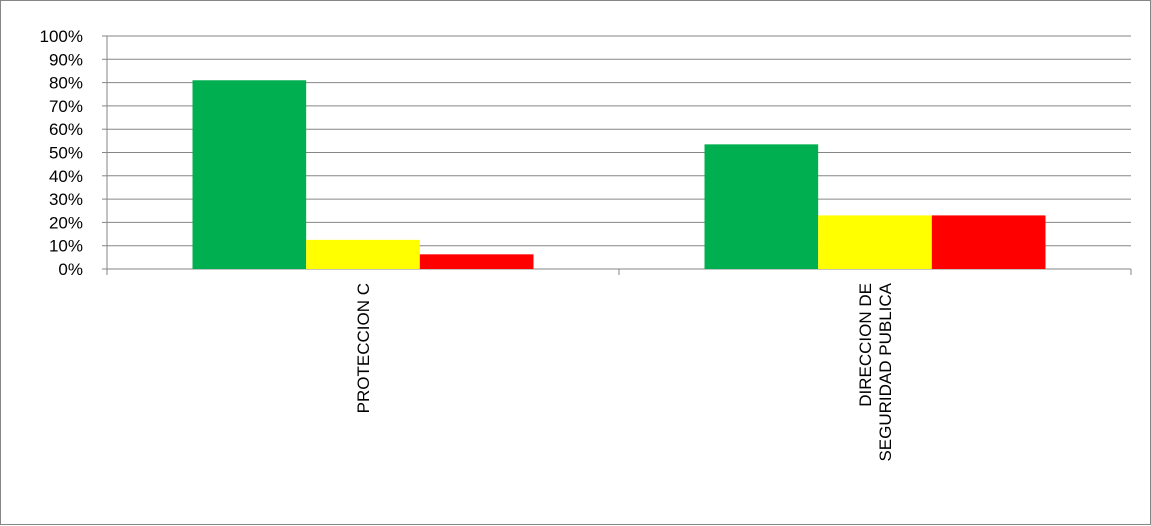  What do you see at coordinates (66, 199) in the screenshot?
I see `y-tick-label: 30%` at bounding box center [66, 199].